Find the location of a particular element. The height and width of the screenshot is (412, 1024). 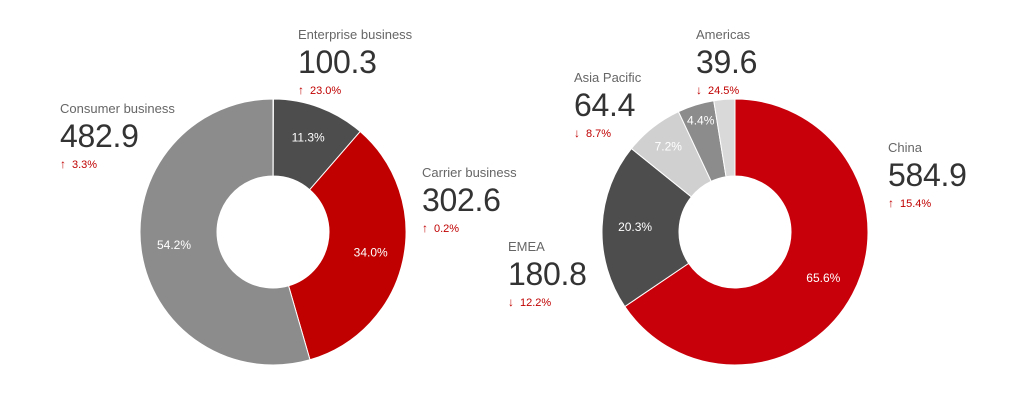

category-label: Enterprise business is located at coordinates (355, 34).